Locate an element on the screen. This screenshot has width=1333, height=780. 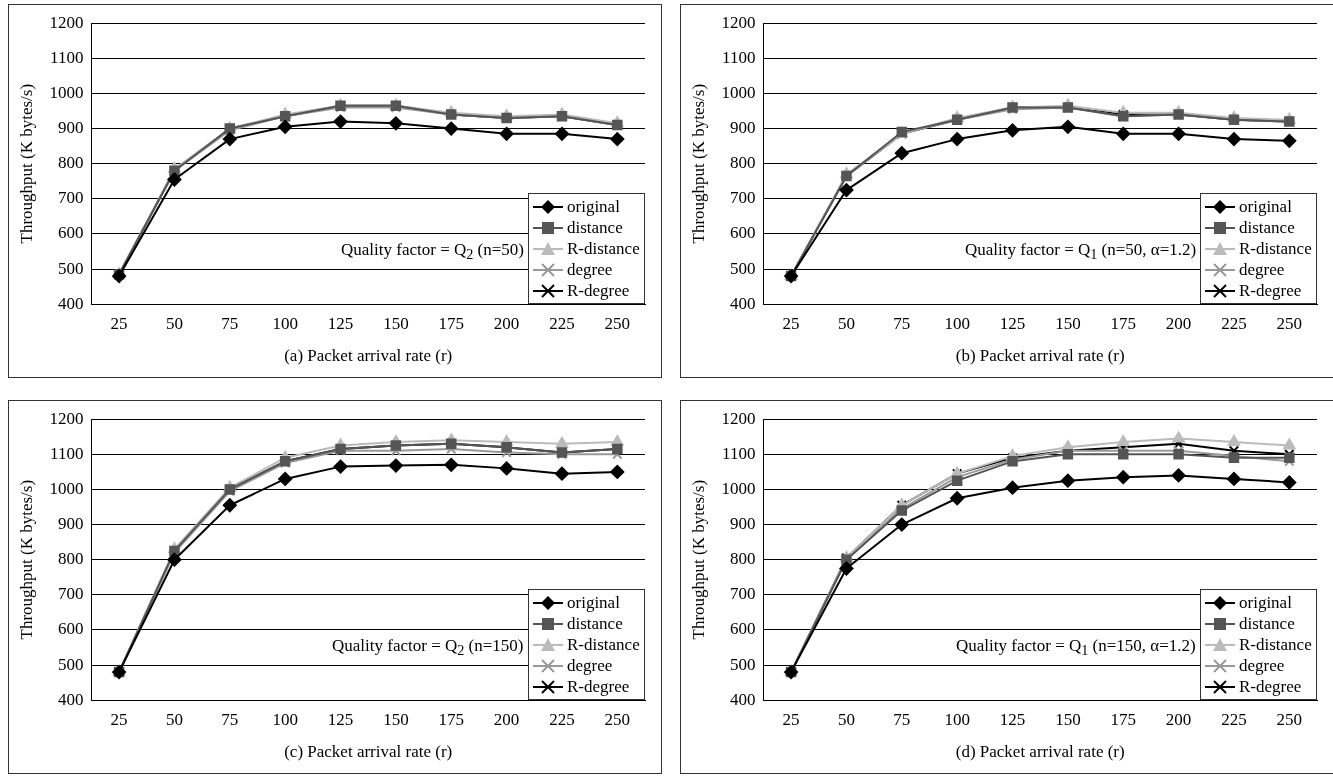
x-axis-title: (b) Packet arrival rate (r) is located at coordinates (1040, 356).